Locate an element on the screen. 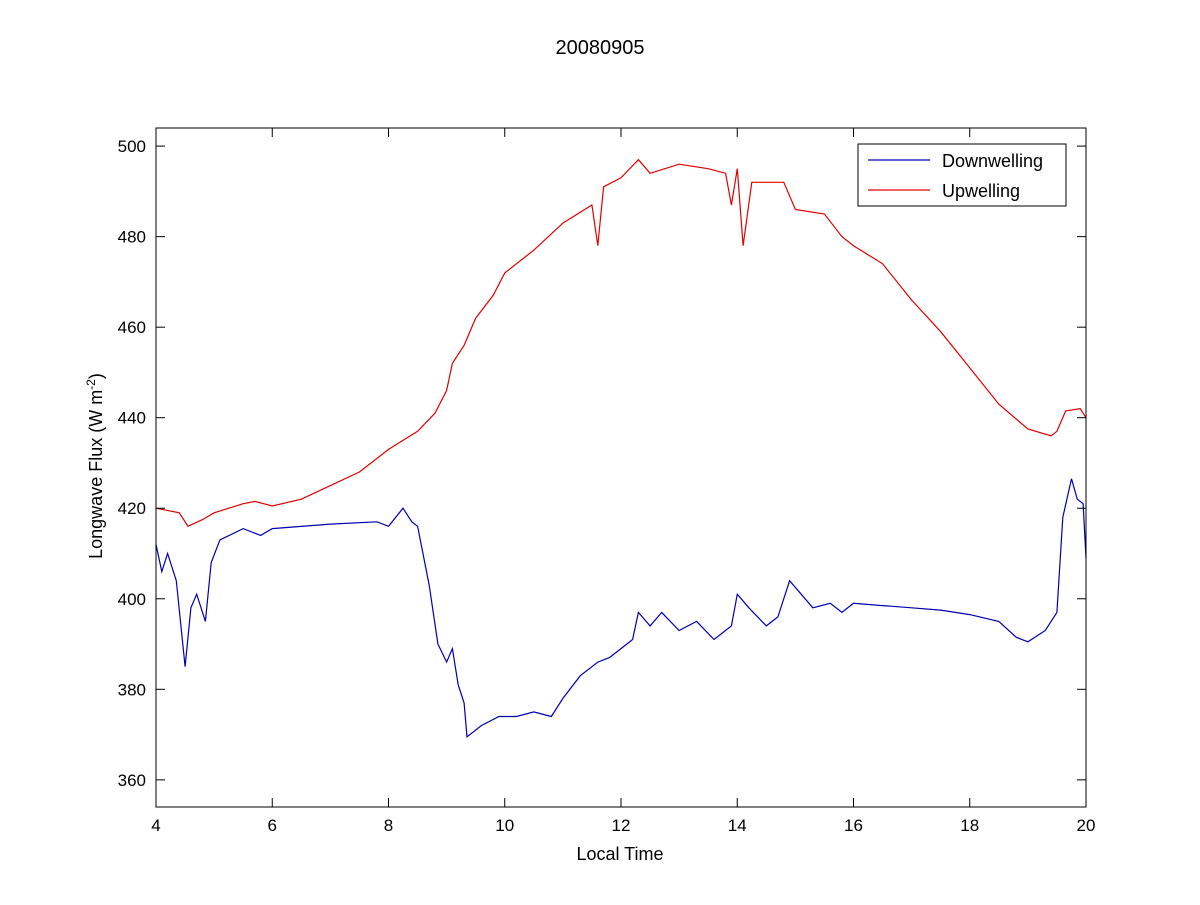  y-axis-label: Longwave Flux (W m-2) is located at coordinates (95, 466).